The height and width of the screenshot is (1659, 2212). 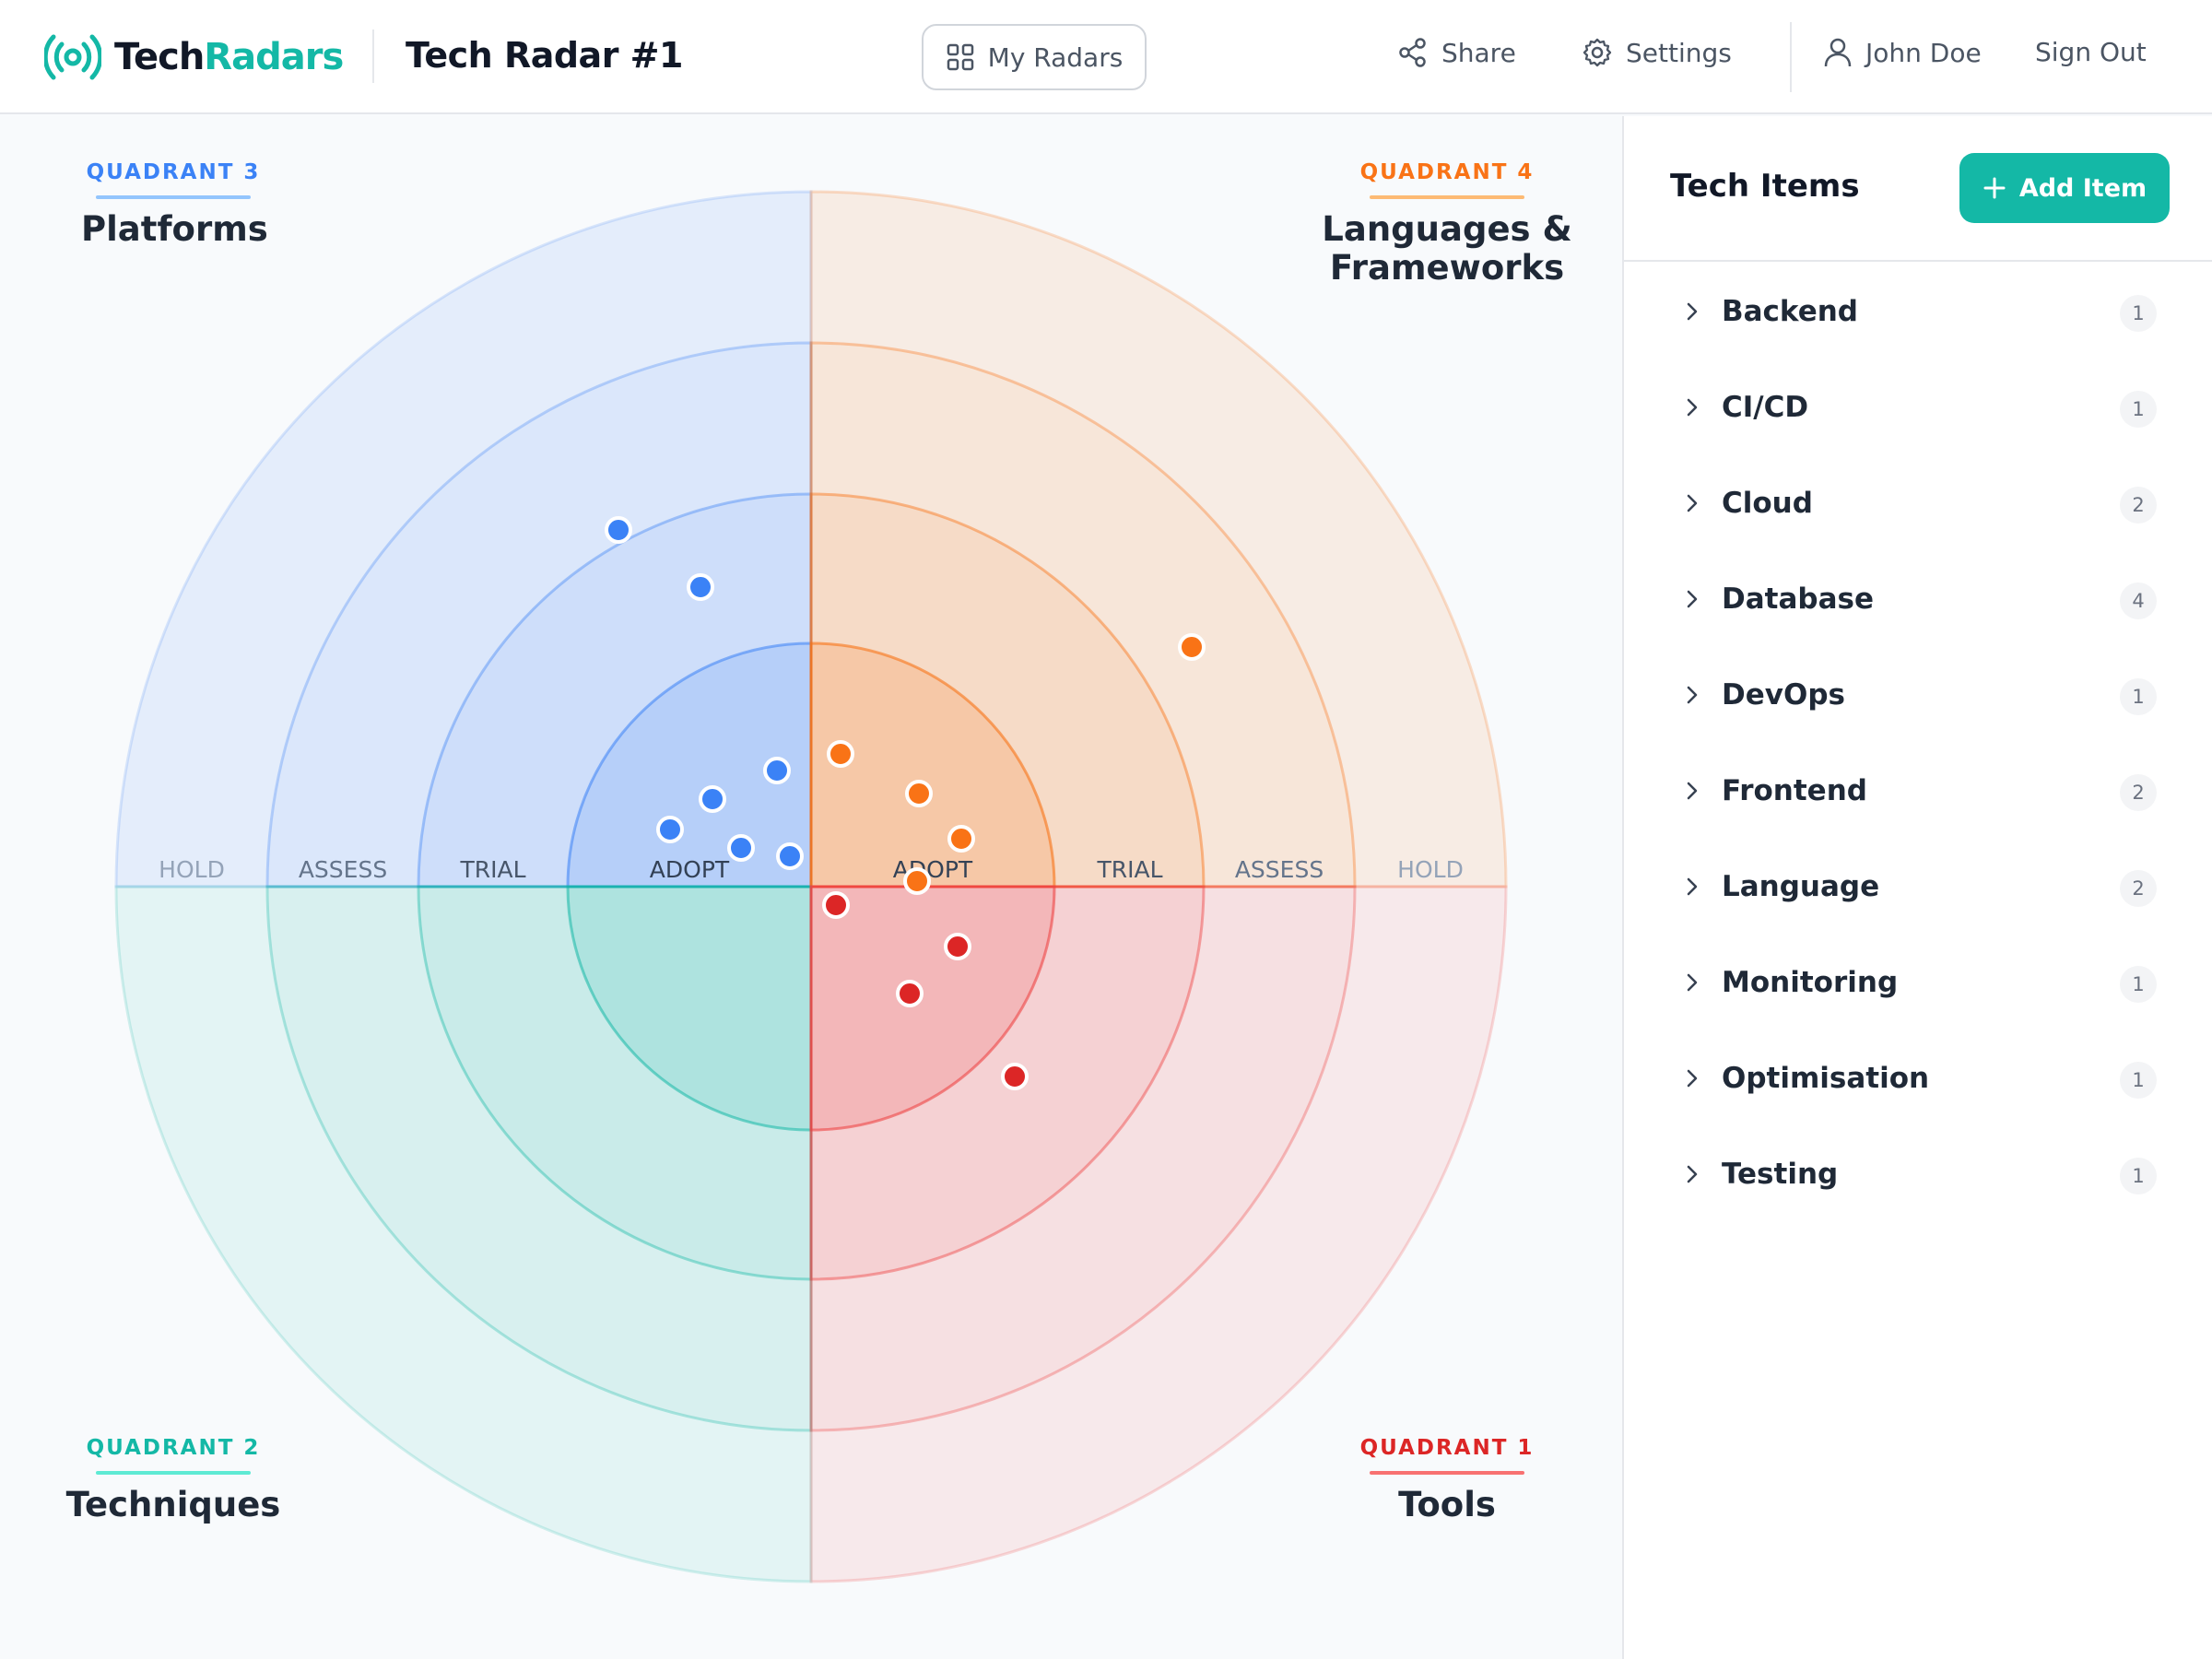 I want to click on q2-ring-trial, so click(x=615, y=1083).